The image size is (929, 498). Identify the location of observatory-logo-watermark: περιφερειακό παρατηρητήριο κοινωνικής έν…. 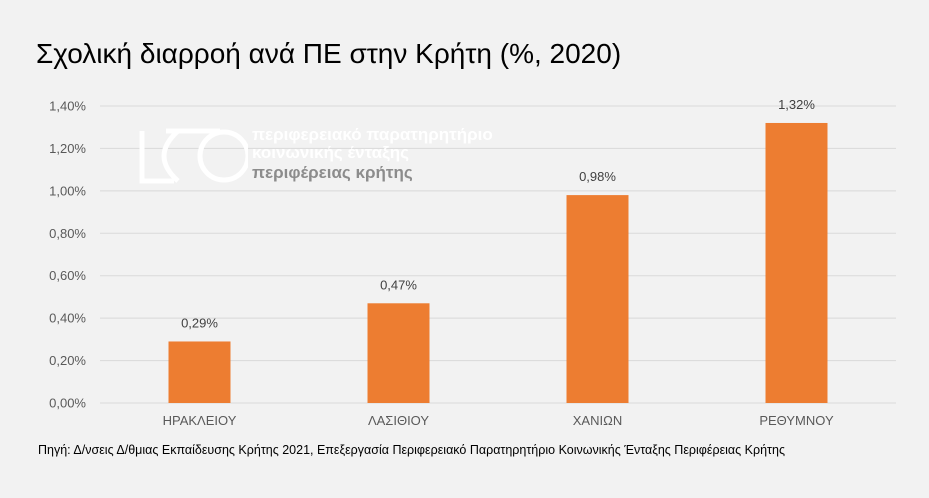
(328, 157).